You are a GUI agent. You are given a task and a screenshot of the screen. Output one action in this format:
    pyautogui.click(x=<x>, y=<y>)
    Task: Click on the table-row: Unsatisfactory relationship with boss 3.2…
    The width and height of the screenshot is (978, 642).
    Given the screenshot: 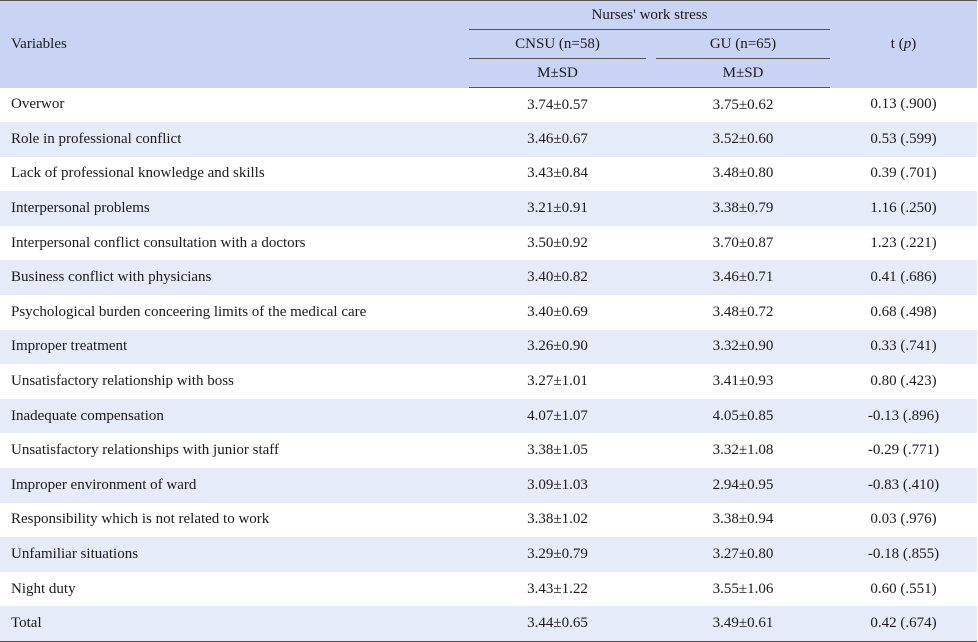 What is the action you would take?
    pyautogui.click(x=488, y=381)
    